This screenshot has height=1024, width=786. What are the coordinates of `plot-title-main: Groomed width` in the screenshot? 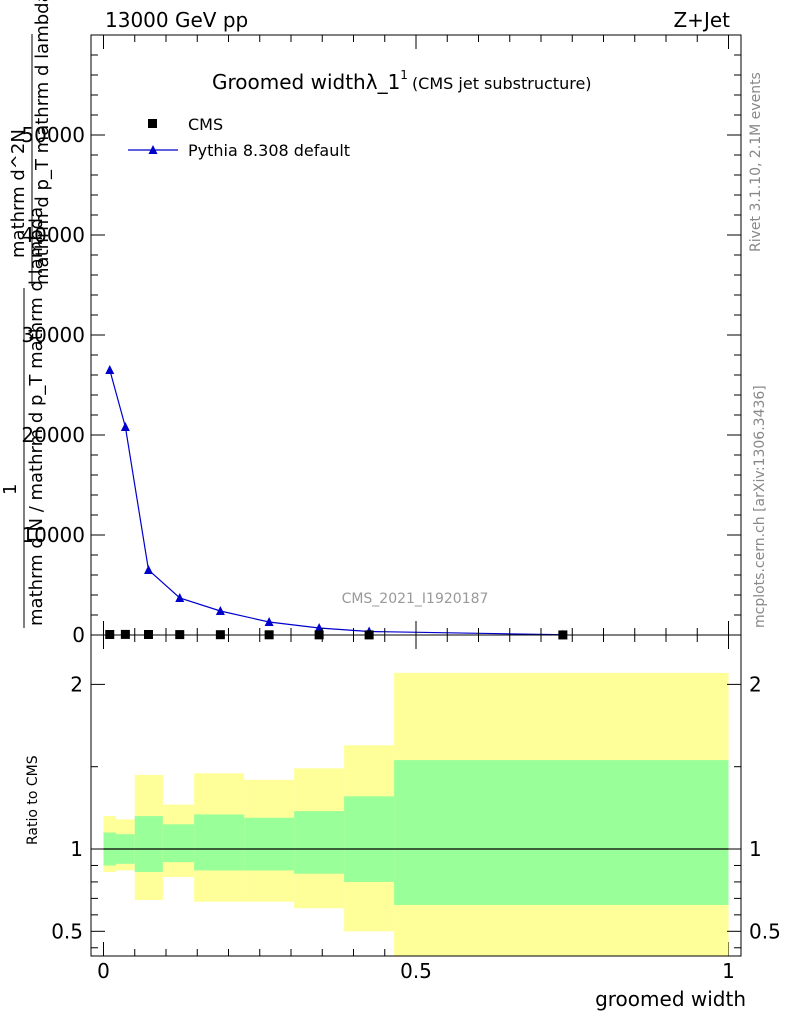 It's located at (289, 82).